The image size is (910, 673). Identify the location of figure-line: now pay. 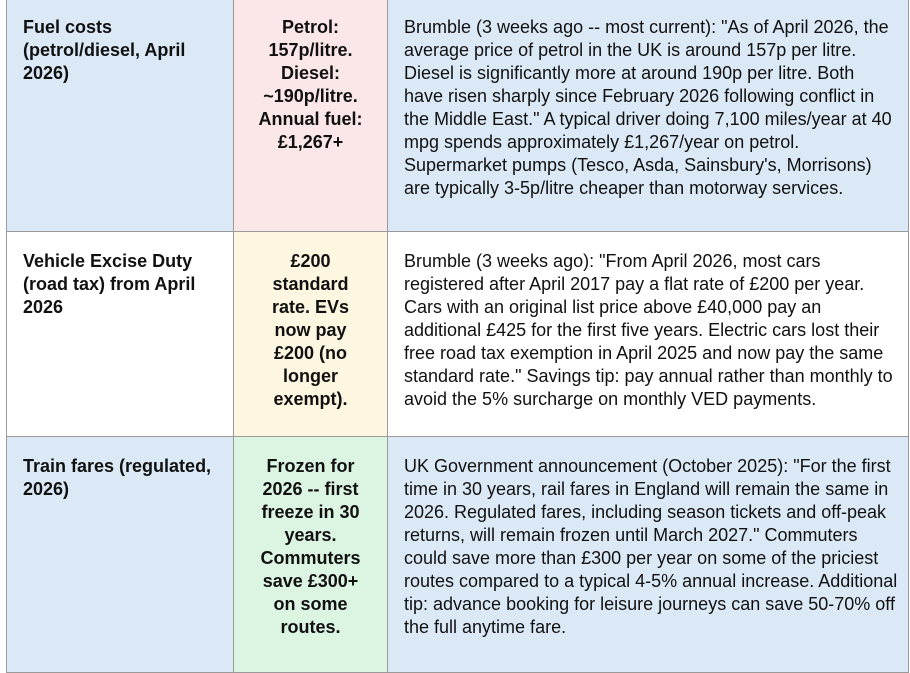
(310, 330).